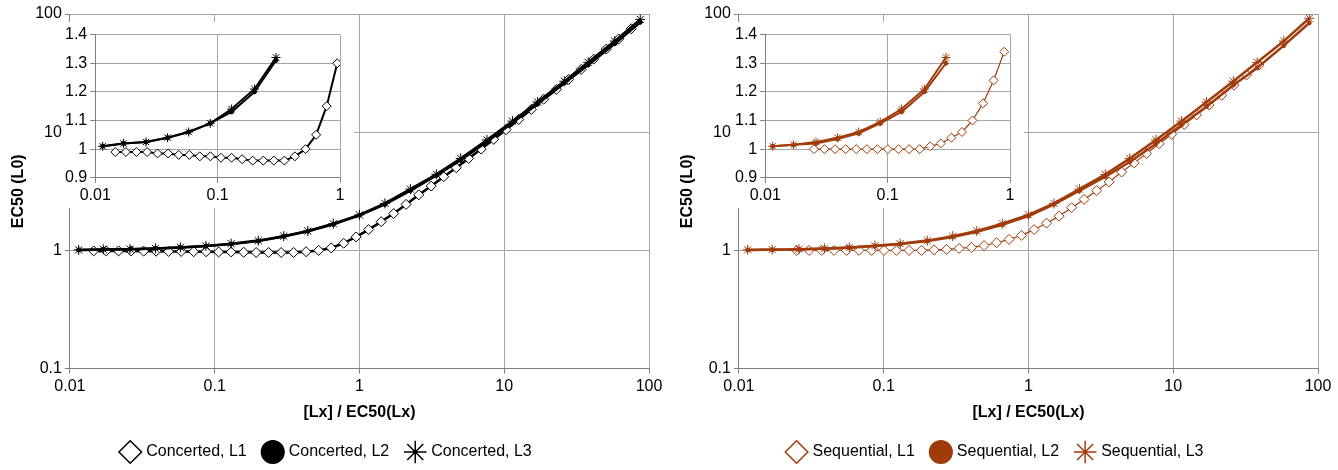 This screenshot has height=470, width=1338. Describe the element at coordinates (196, 451) in the screenshot. I see `legend-label: Concerted, L1` at that location.